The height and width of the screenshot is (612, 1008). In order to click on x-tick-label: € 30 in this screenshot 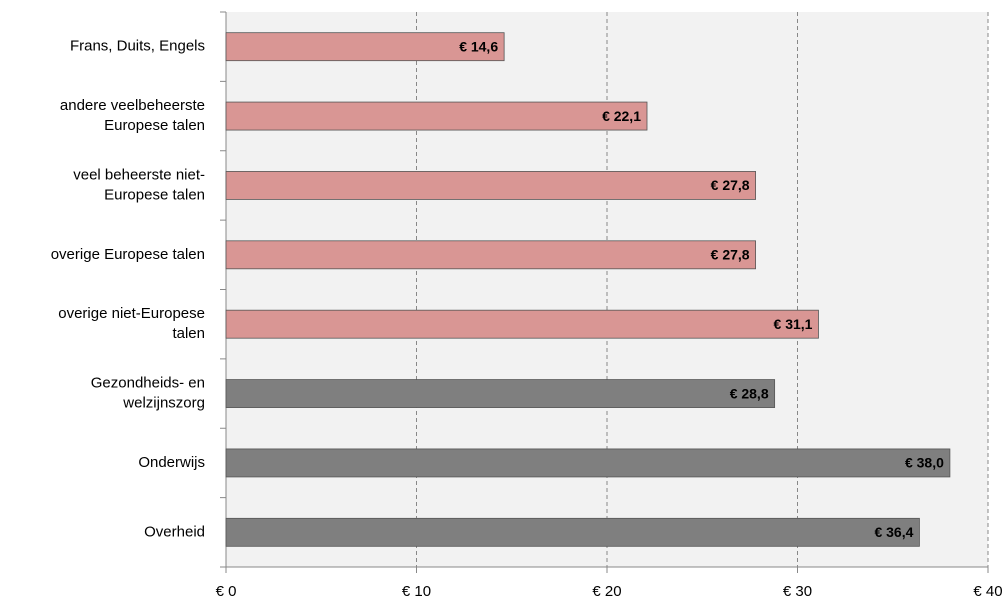, I will do `click(797, 591)`.